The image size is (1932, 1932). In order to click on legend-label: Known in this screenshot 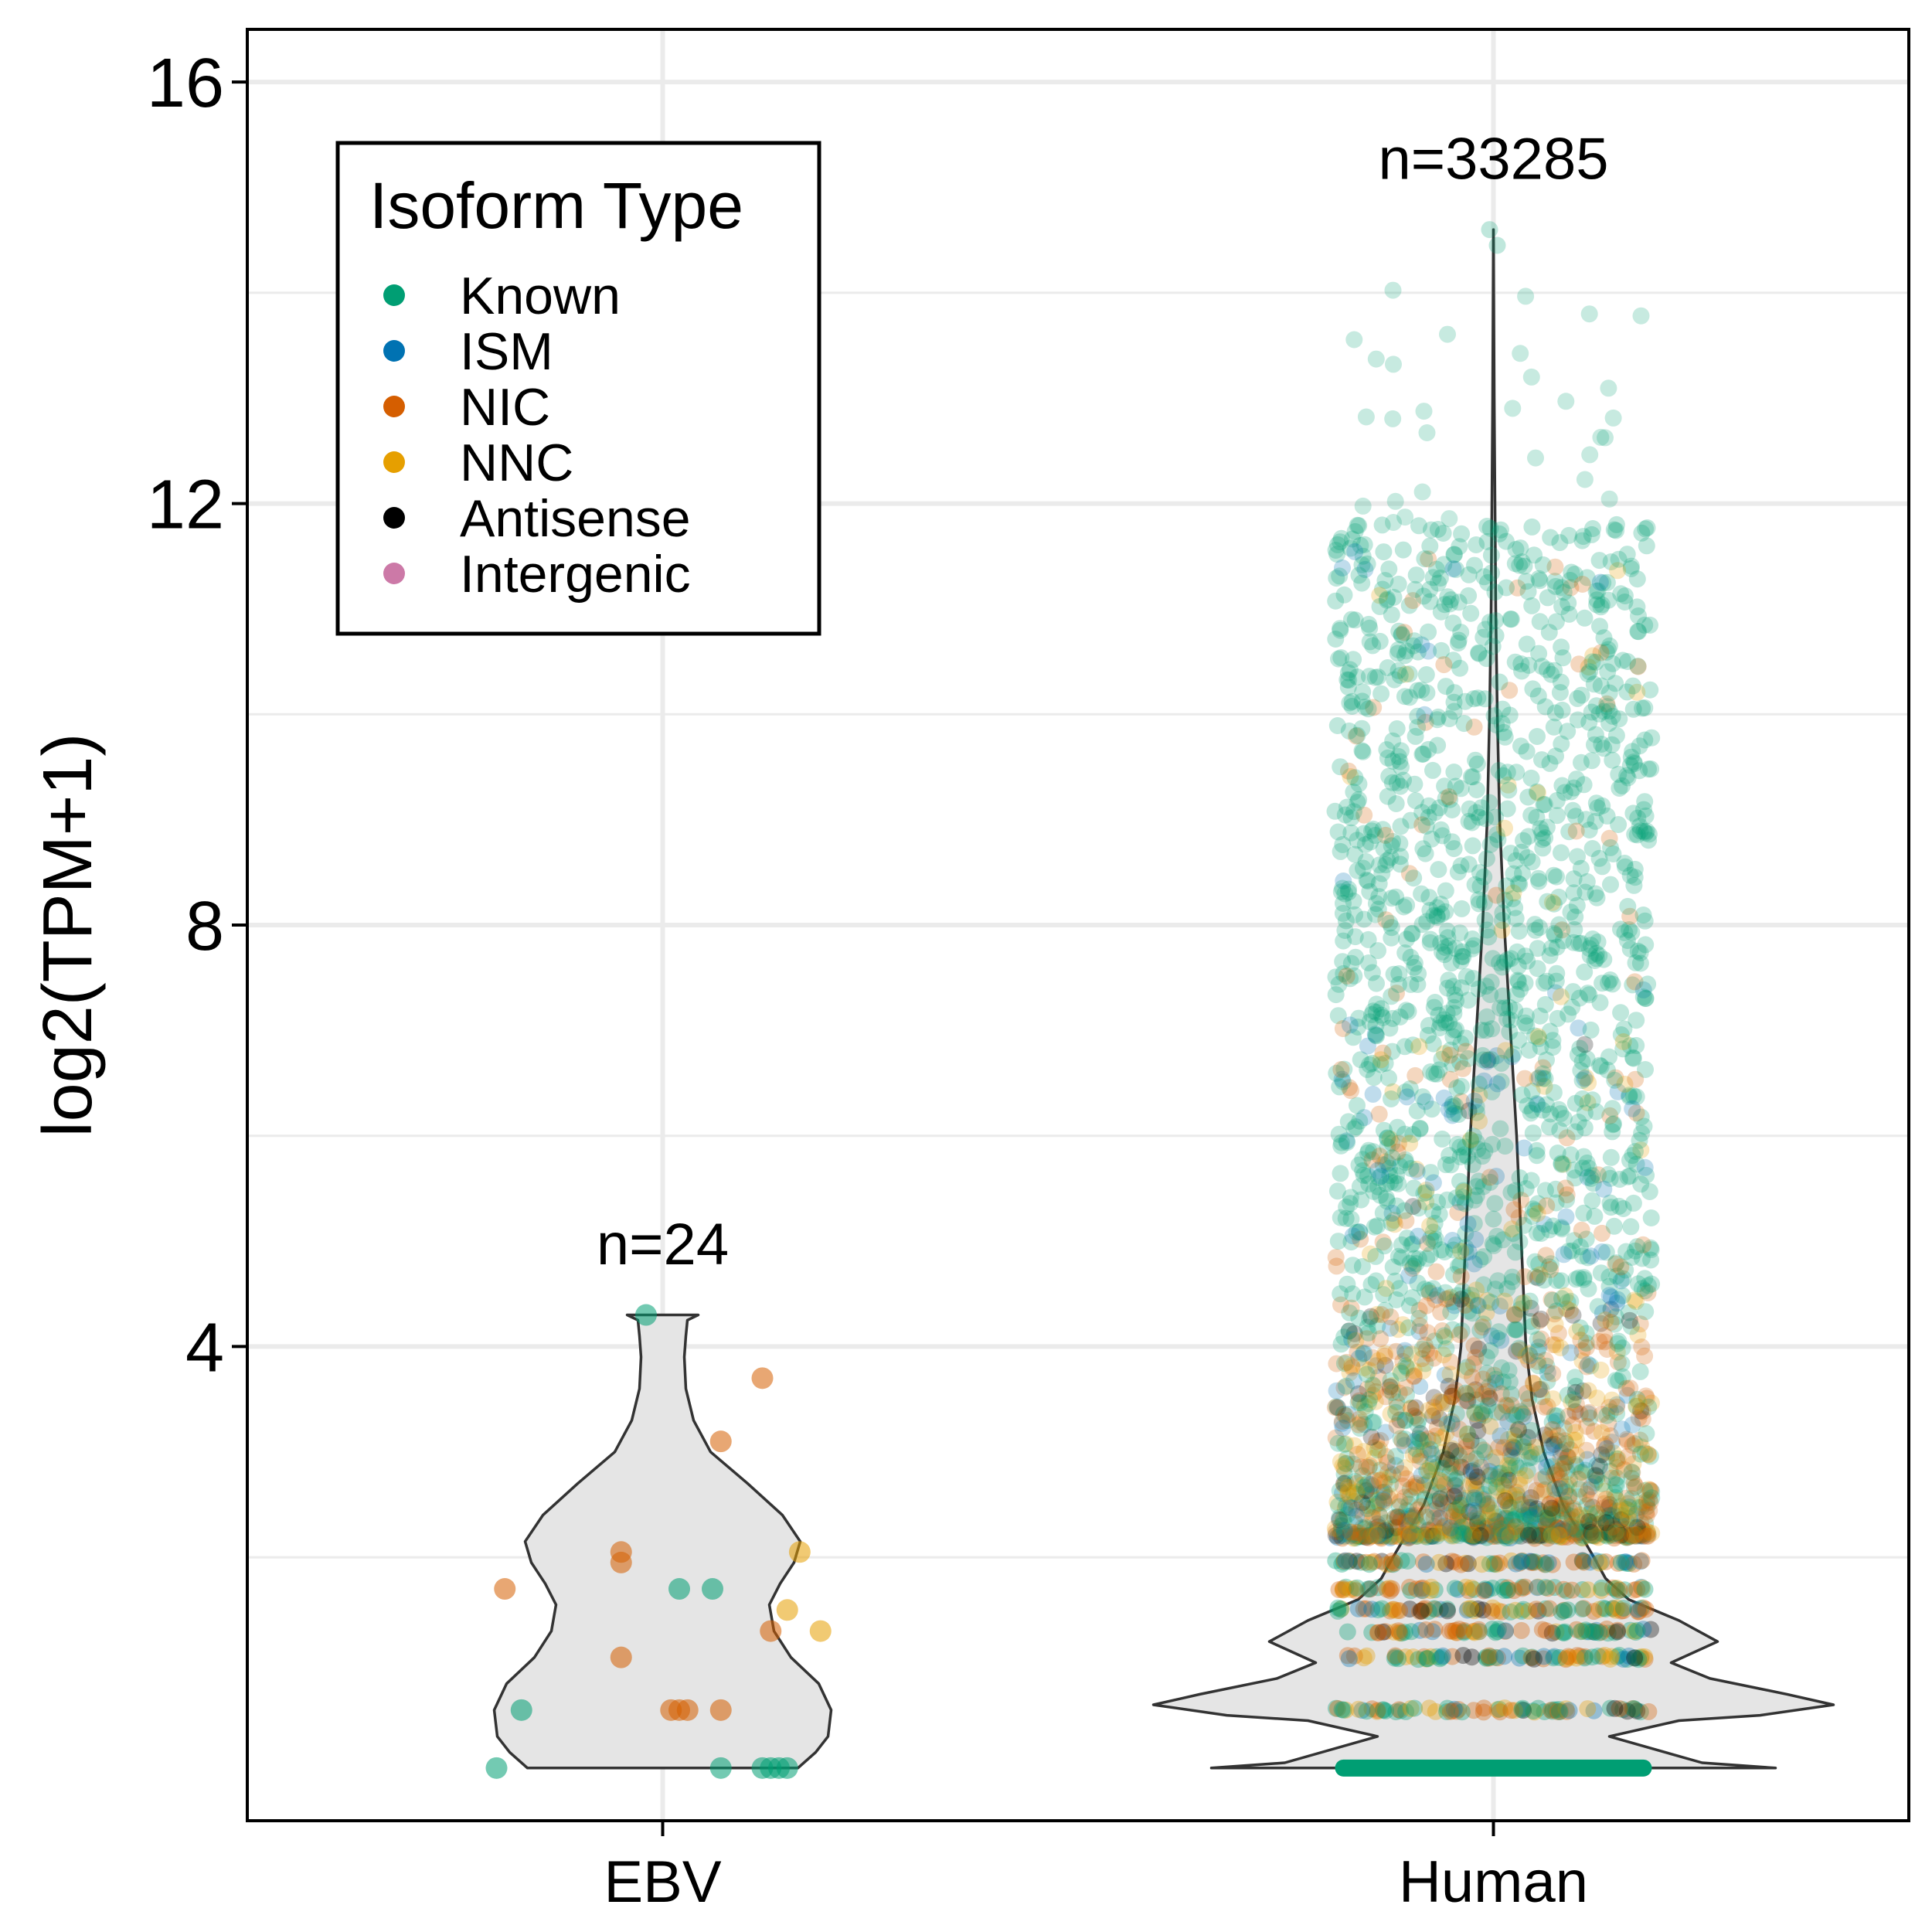, I will do `click(540, 296)`.